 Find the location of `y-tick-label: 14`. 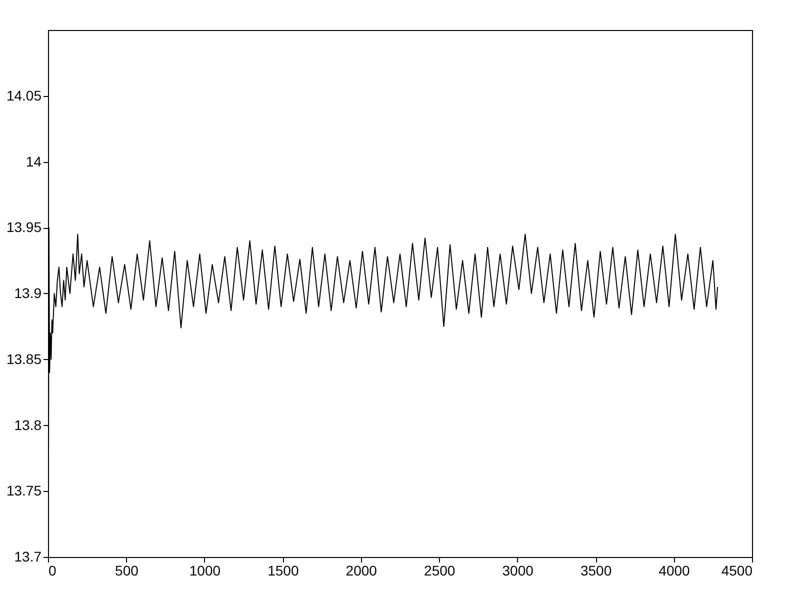

y-tick-label: 14 is located at coordinates (34, 161).